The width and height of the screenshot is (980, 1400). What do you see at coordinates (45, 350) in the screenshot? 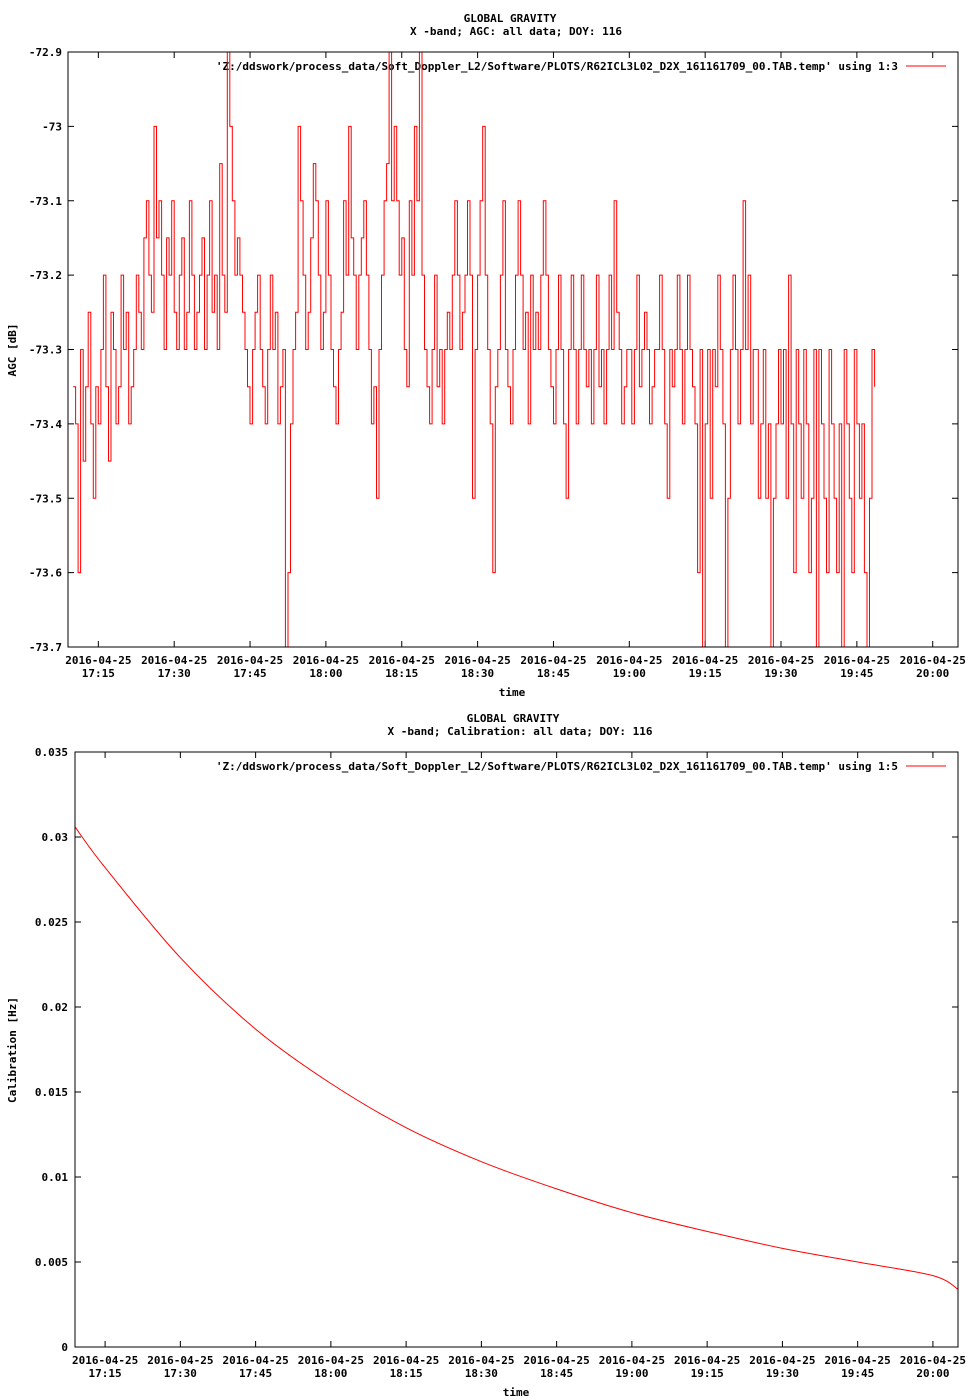
I see `y-tick-label: -73.3` at bounding box center [45, 350].